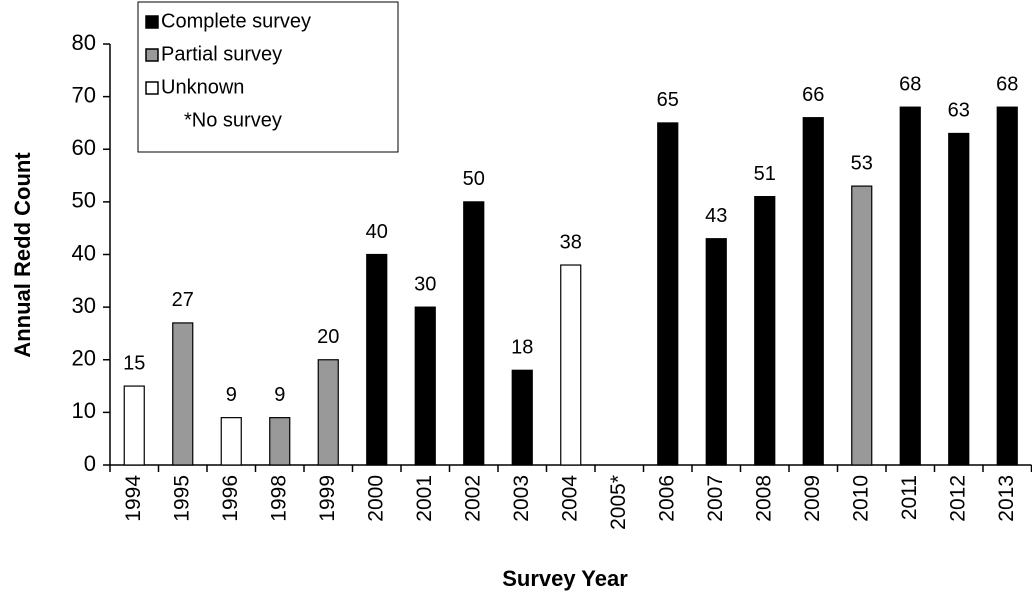  I want to click on data-label: 65, so click(668, 100).